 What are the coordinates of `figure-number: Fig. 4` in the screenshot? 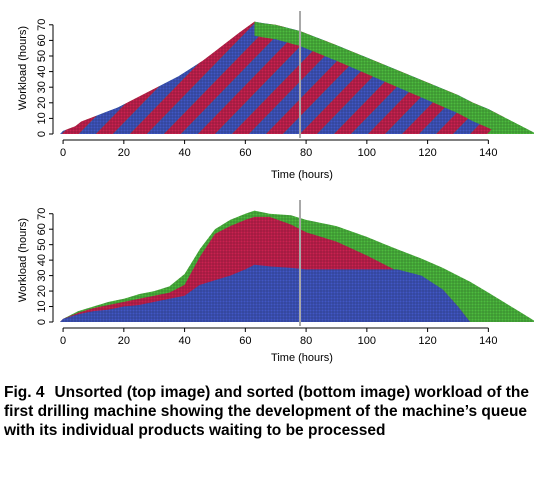 It's located at (24, 392).